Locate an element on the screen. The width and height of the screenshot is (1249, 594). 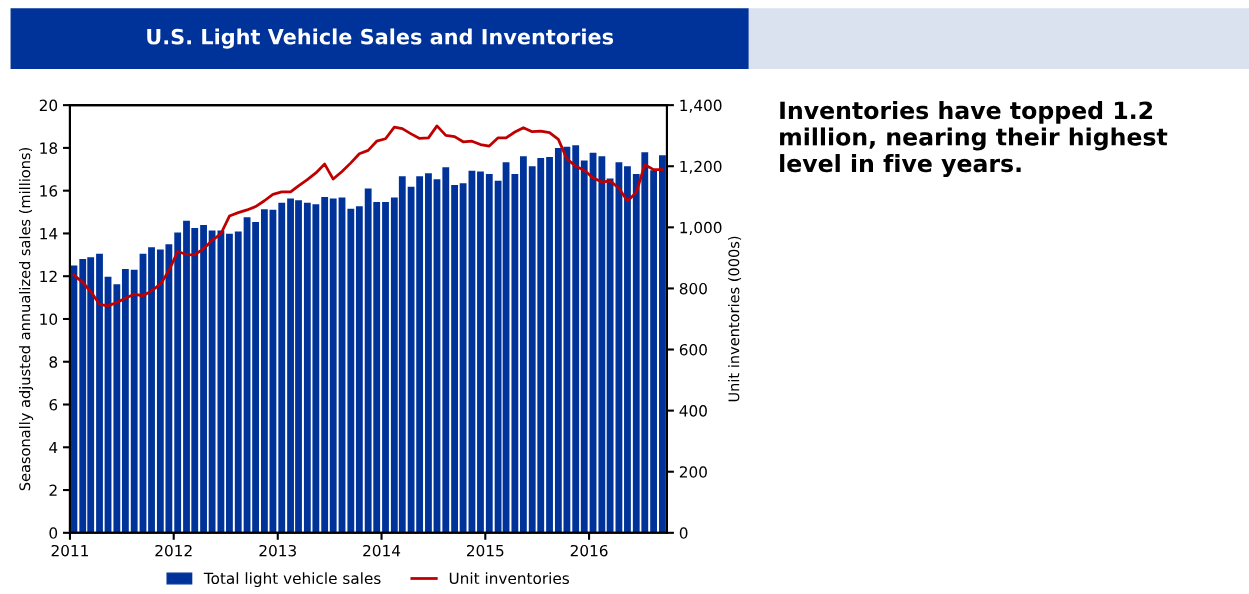
y2-tick-label: 0 is located at coordinates (683, 533).